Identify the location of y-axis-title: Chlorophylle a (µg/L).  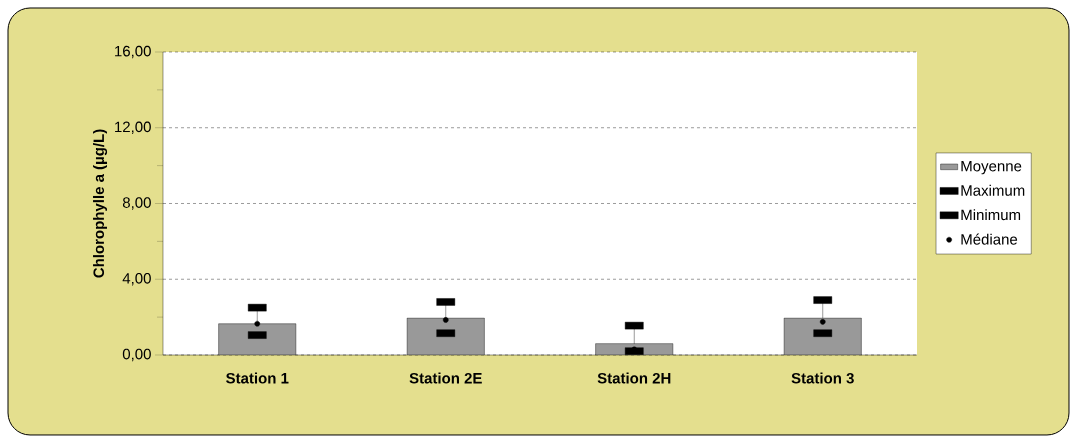
(100, 203).